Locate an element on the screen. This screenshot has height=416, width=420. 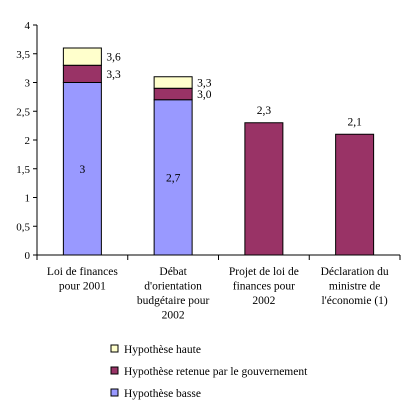
y-tick-label: 1 is located at coordinates (28, 199).